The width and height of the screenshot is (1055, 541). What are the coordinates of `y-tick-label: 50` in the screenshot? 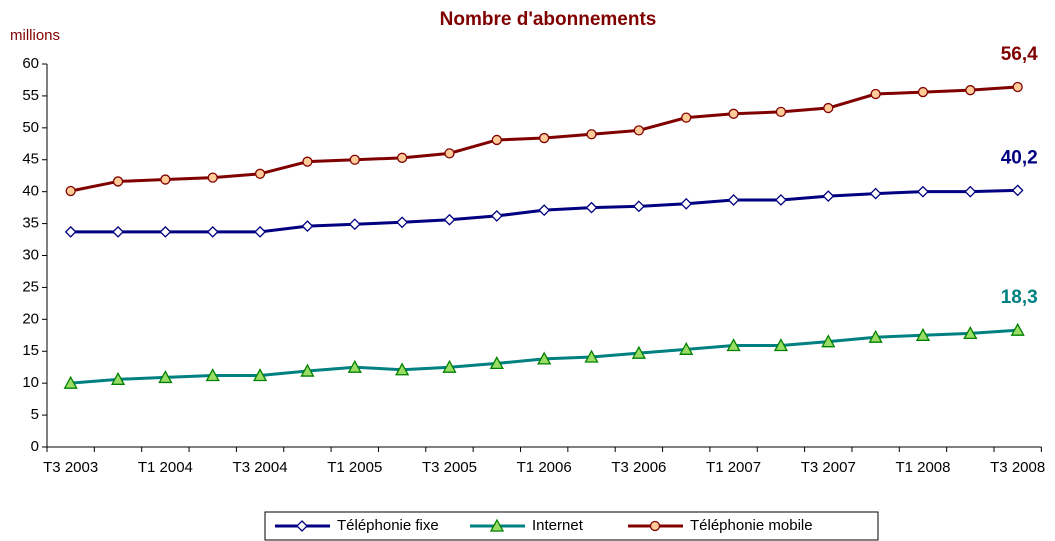 It's located at (30, 127).